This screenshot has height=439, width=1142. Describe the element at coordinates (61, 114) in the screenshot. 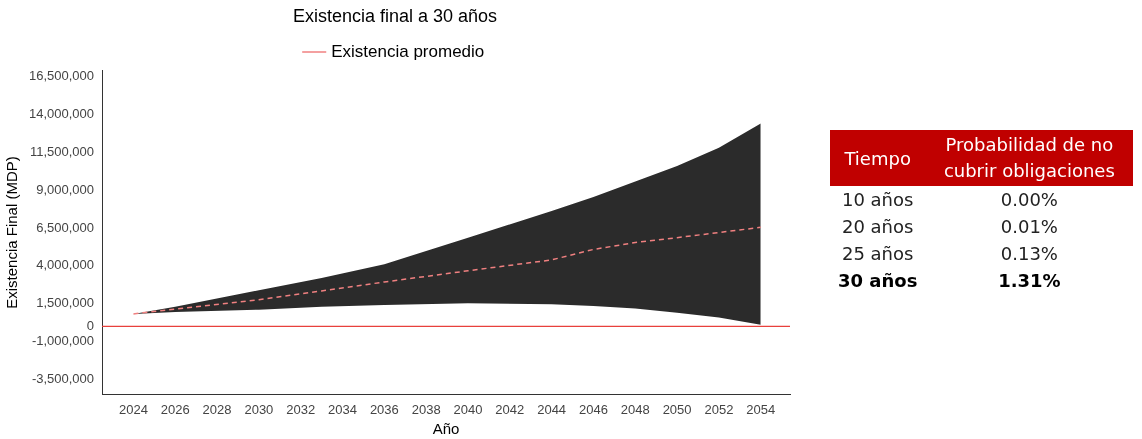

I see `y-tick-label: 14,000,000` at that location.